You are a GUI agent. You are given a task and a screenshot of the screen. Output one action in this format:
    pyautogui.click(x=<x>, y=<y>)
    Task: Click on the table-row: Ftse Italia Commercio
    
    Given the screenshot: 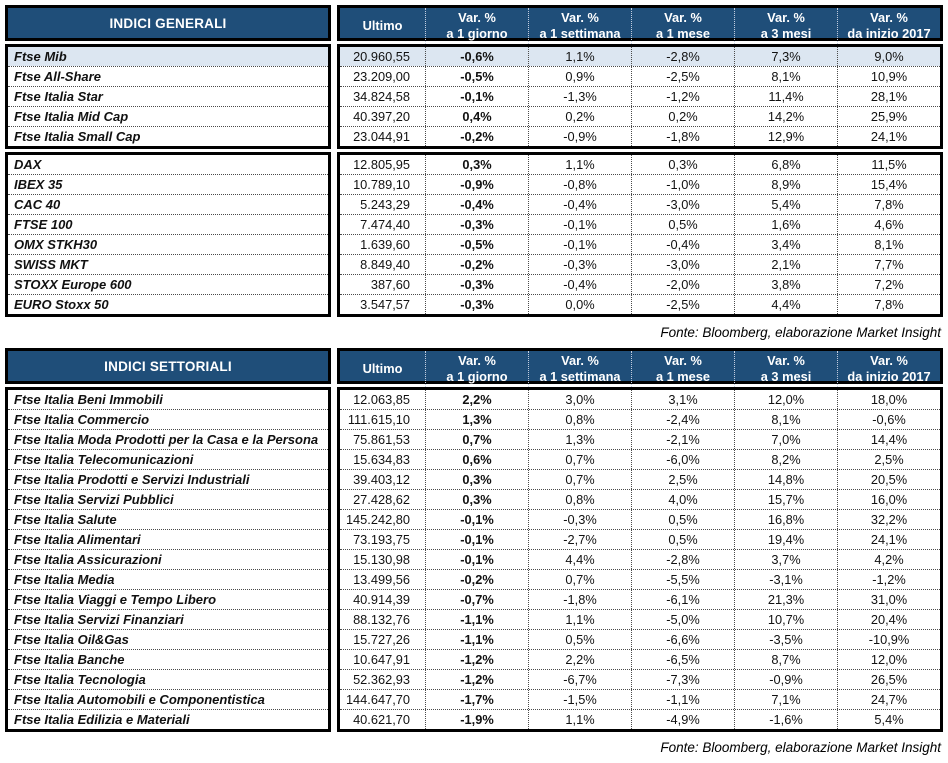 What is the action you would take?
    pyautogui.click(x=168, y=419)
    